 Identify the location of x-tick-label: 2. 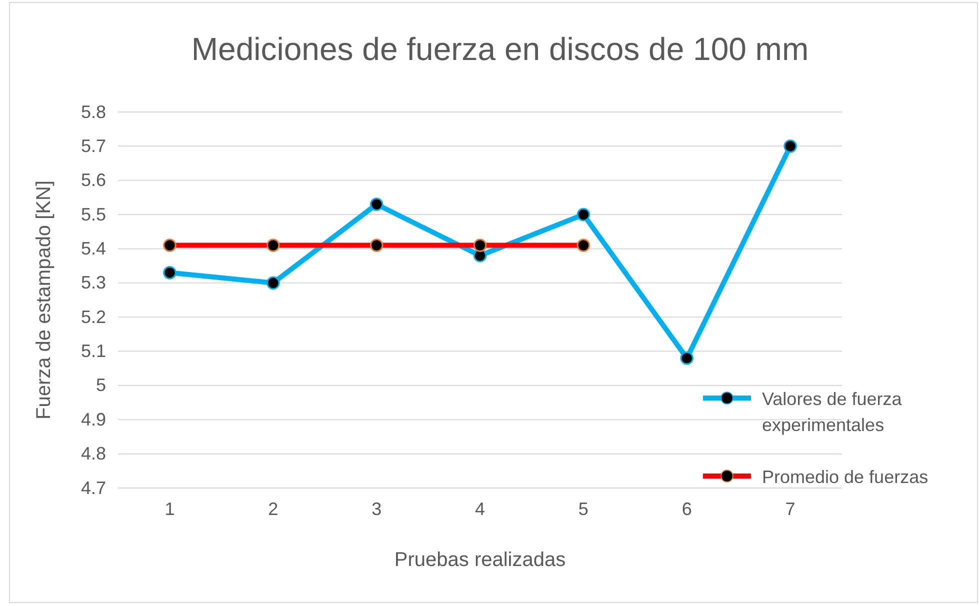
(273, 508).